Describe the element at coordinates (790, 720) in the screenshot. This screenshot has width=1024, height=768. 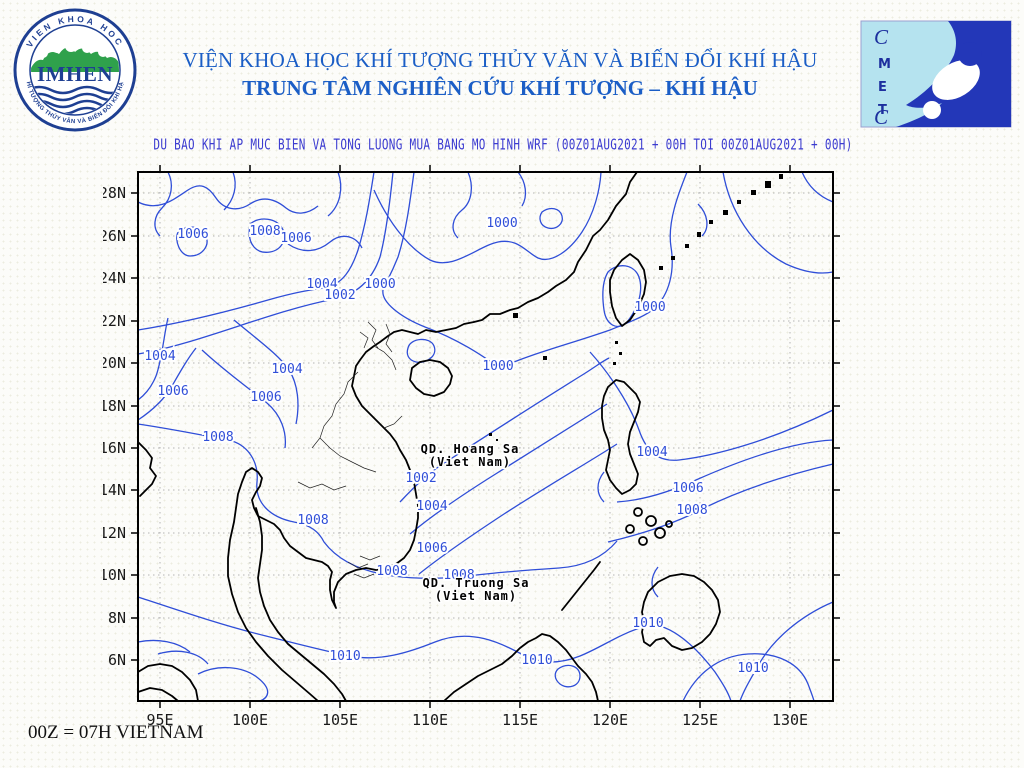
I see `lon-tick-label: 130E` at that location.